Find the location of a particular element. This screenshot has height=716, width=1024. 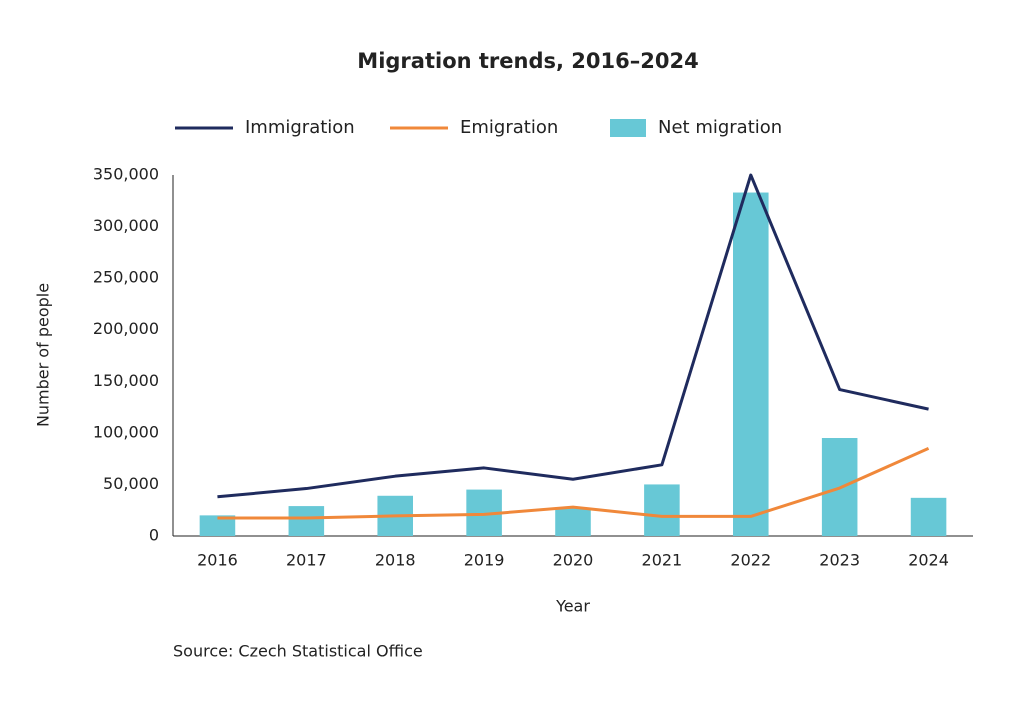

y-tick-label: 0 is located at coordinates (154, 535).